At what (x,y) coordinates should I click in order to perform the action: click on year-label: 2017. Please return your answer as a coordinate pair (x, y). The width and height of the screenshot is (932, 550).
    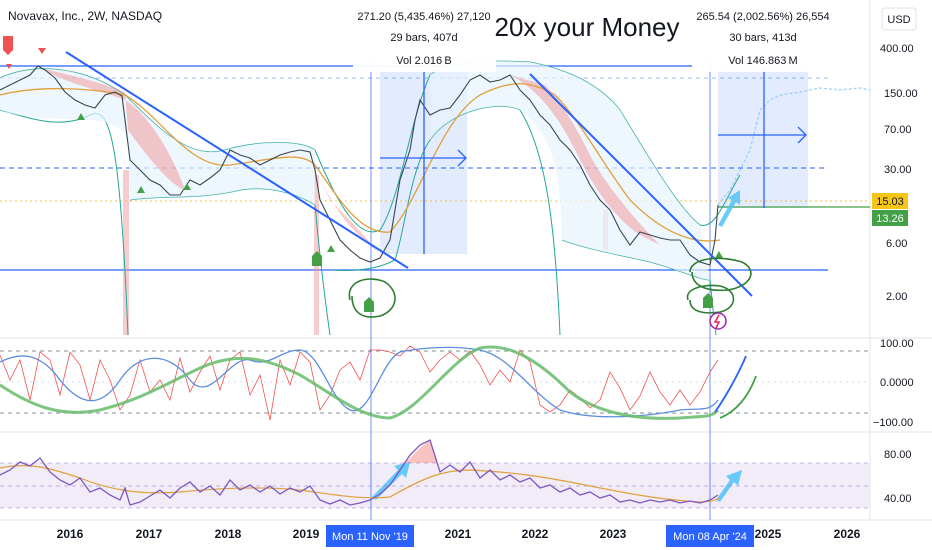
    Looking at the image, I should click on (149, 534).